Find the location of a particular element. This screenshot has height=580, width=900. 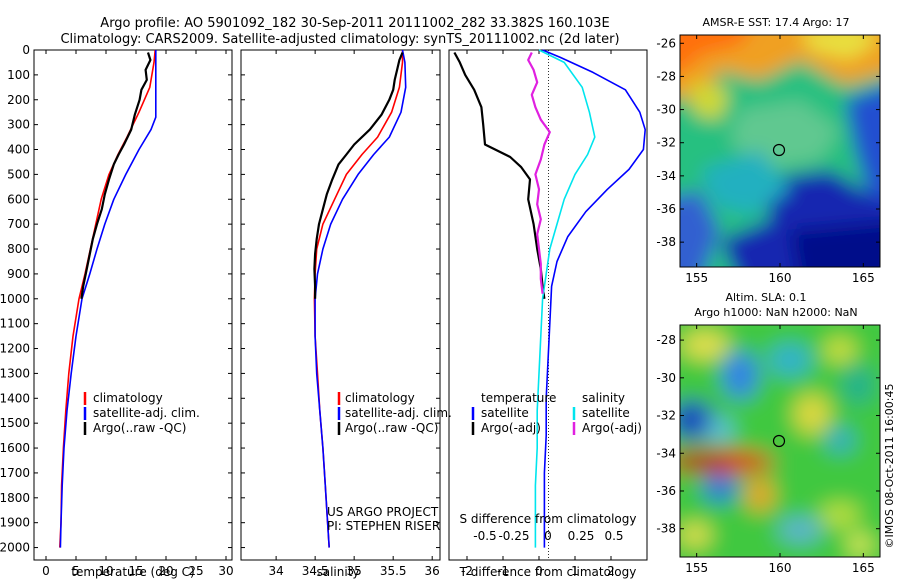

y-tick-label: 200 is located at coordinates (18, 100).